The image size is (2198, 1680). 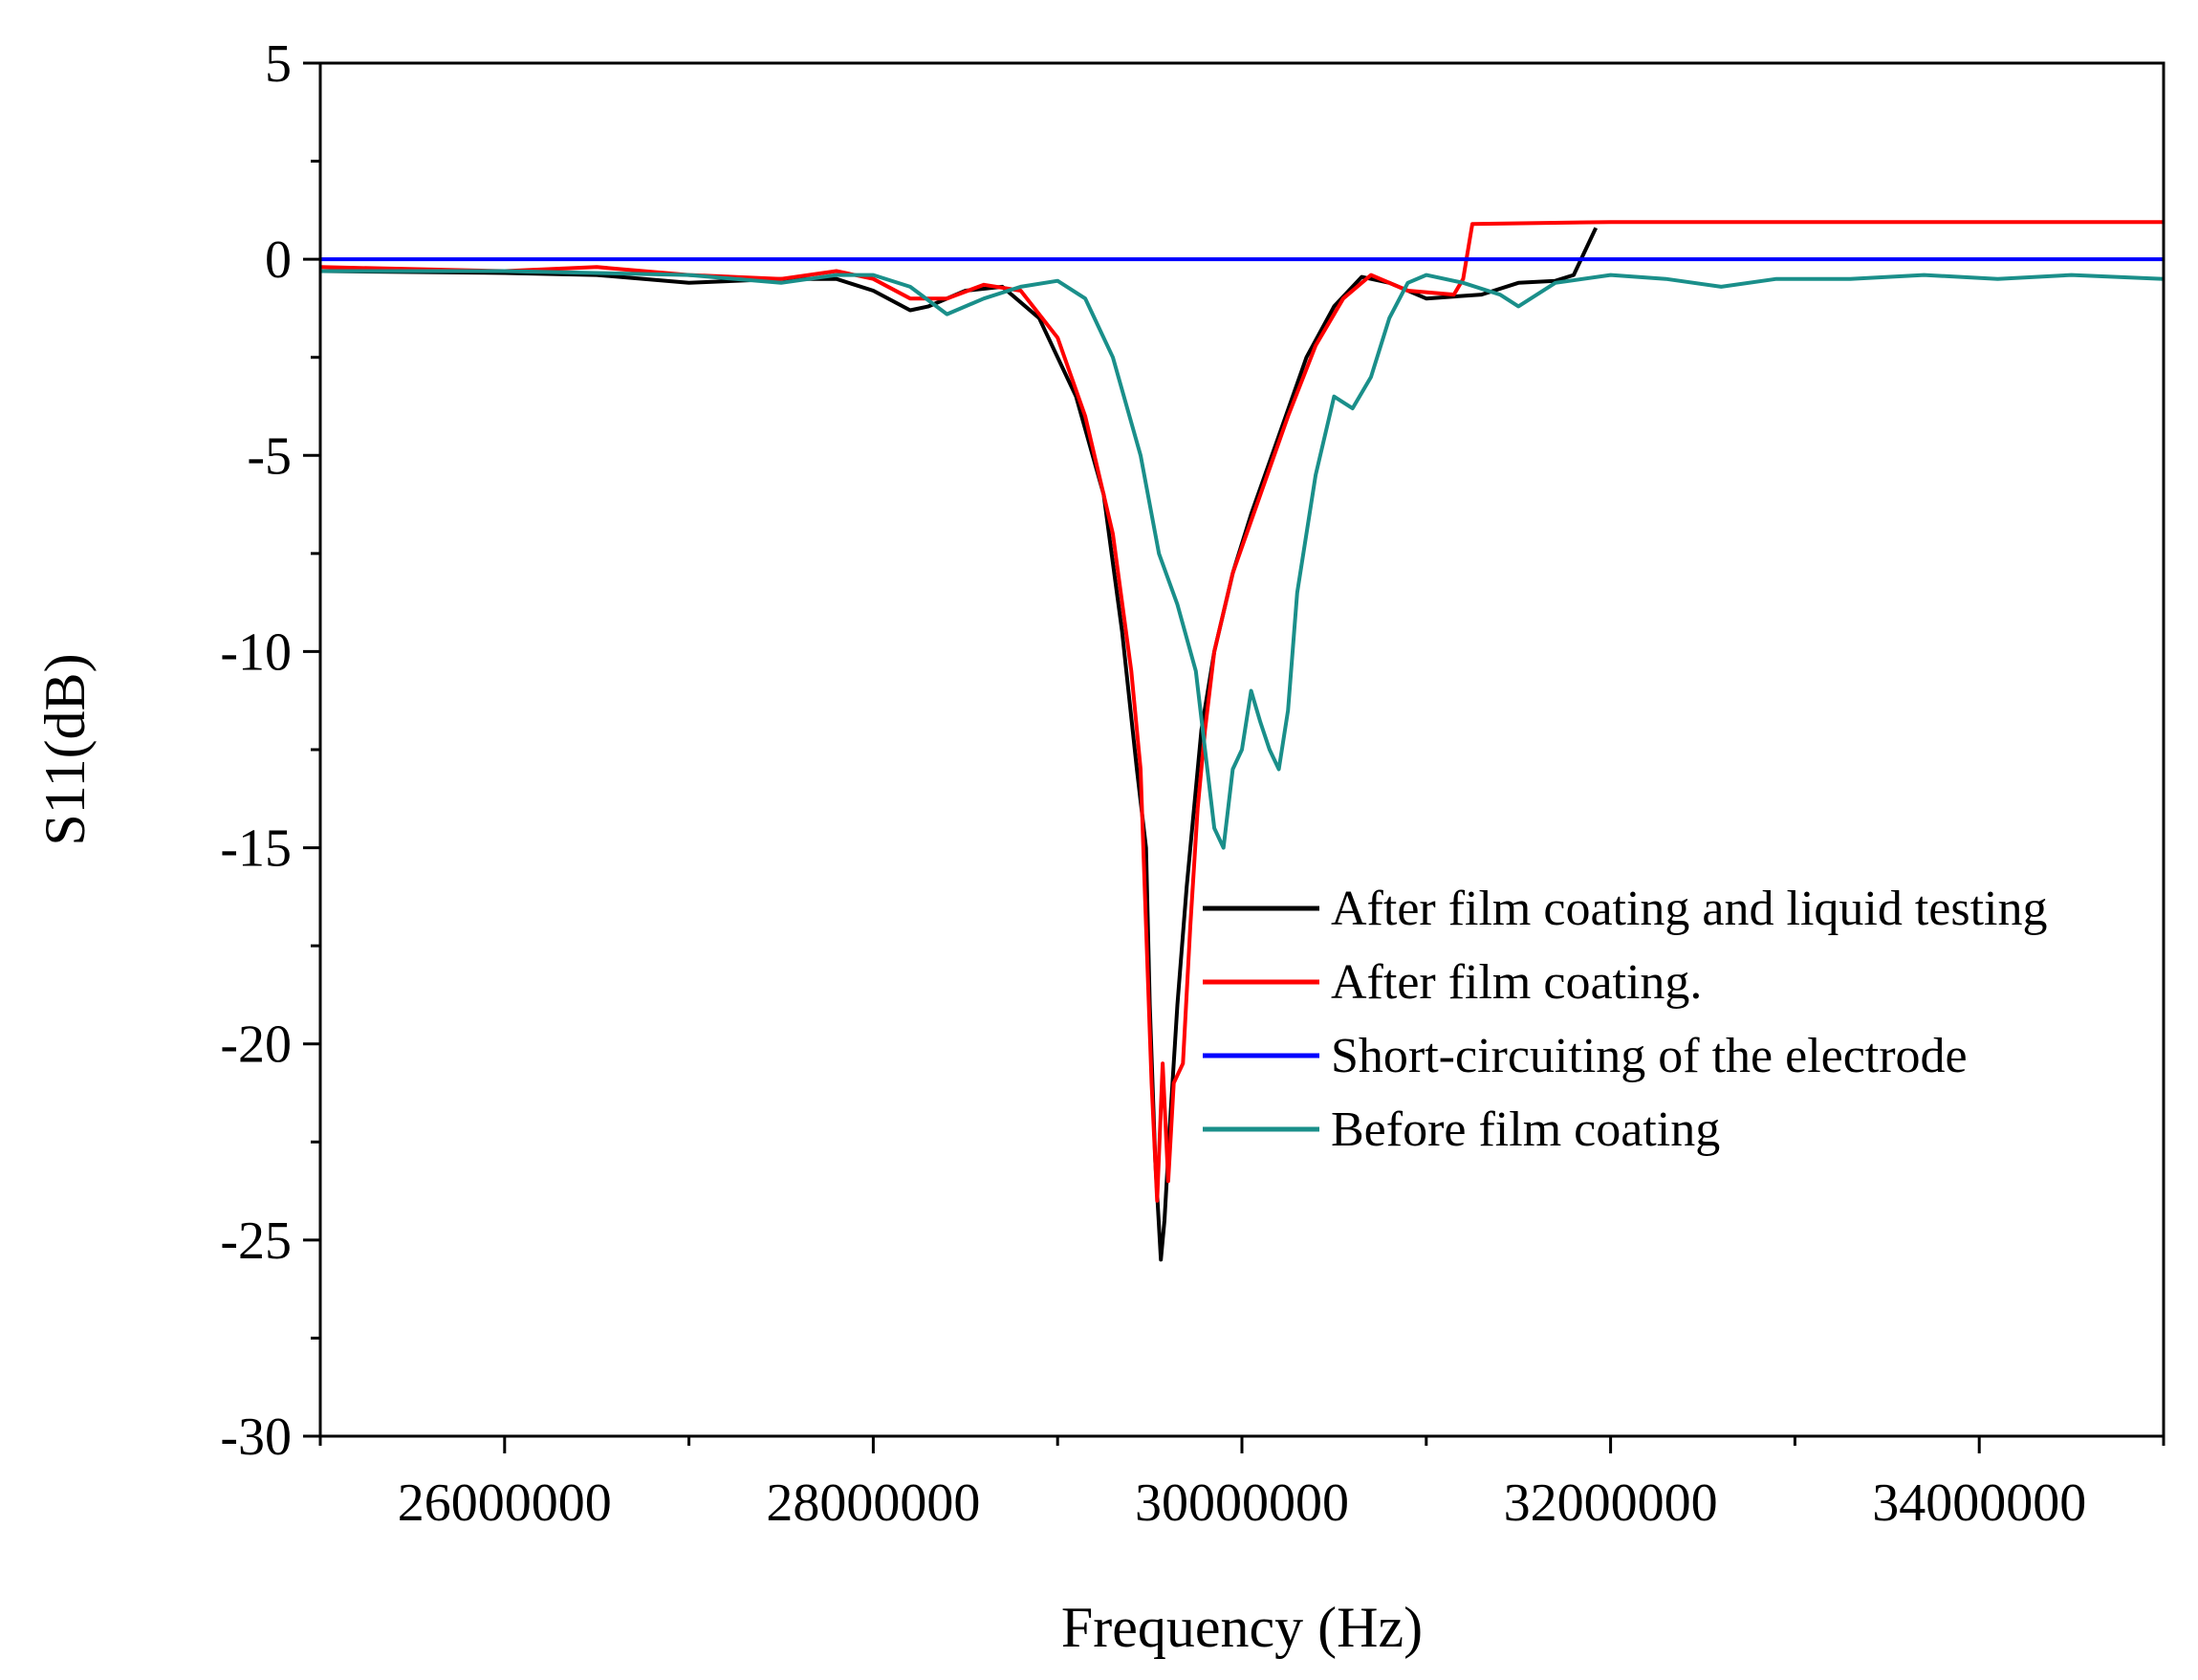 What do you see at coordinates (1242, 1627) in the screenshot?
I see `x-axis-title: Frequency (Hz)` at bounding box center [1242, 1627].